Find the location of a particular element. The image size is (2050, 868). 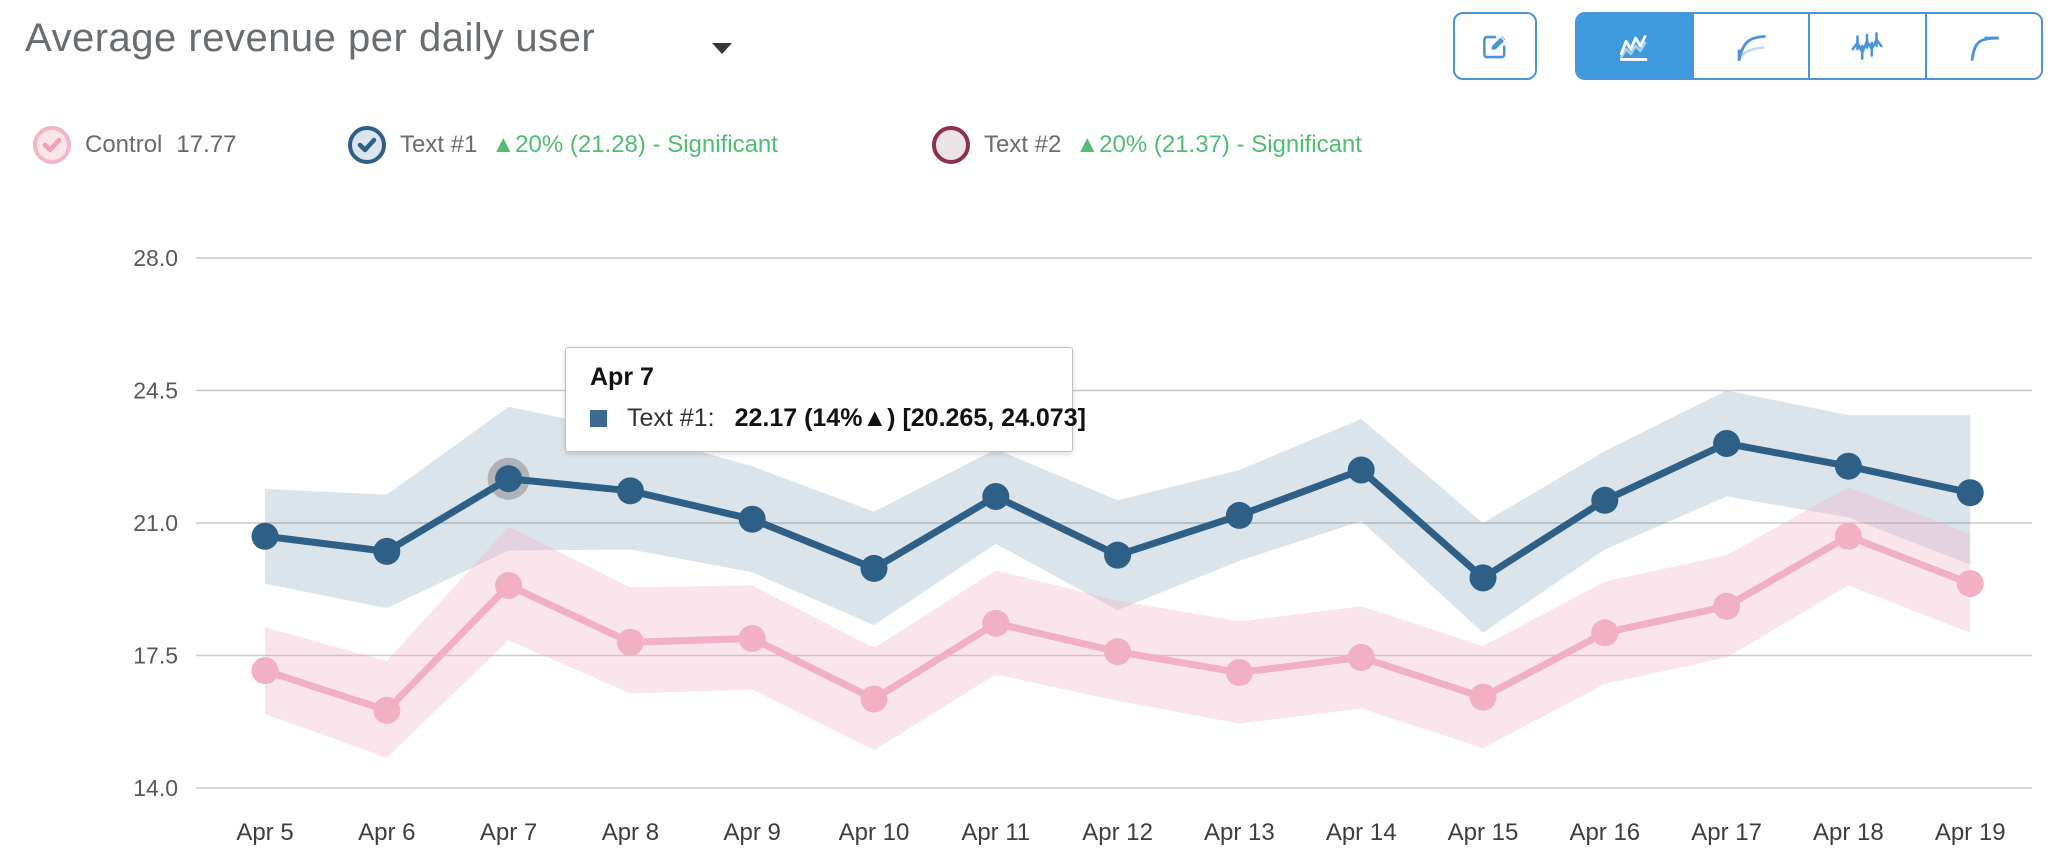

chart-type-daily-line is located at coordinates (1634, 46).